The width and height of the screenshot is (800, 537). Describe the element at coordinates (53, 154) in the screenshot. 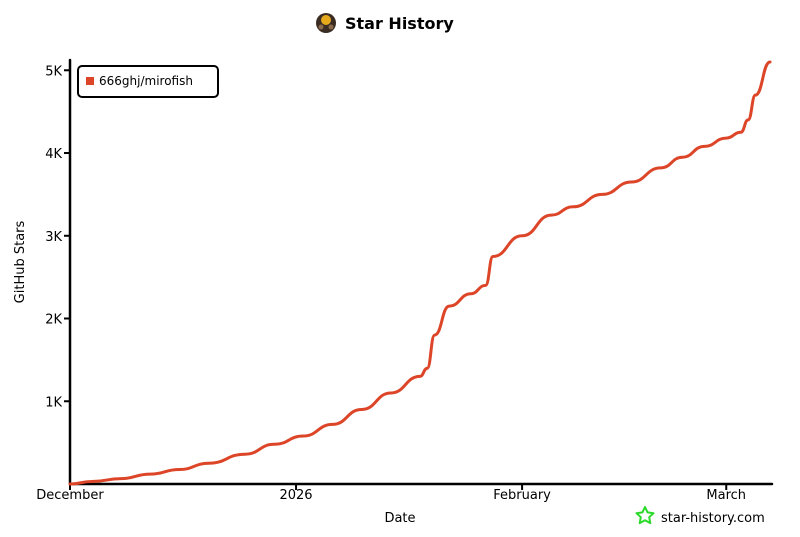

I see `y-tick-label: 4K` at that location.